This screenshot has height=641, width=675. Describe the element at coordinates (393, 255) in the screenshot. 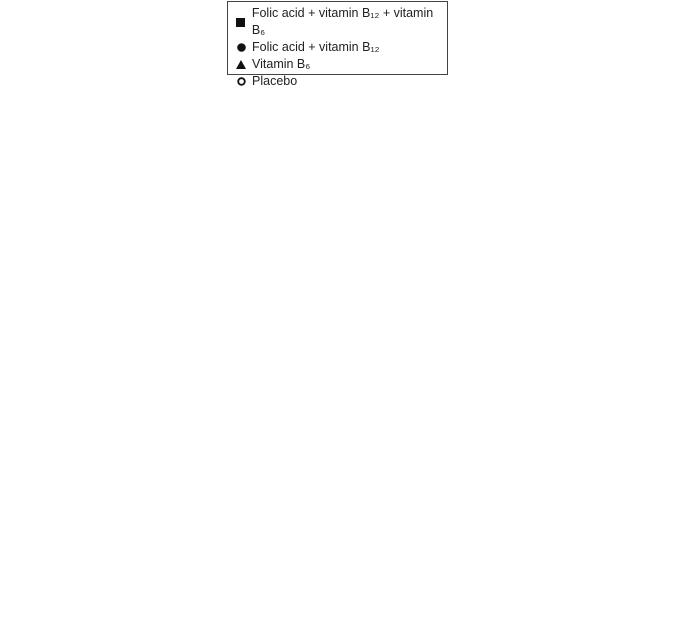

I see `y-tick-label: 100` at that location.